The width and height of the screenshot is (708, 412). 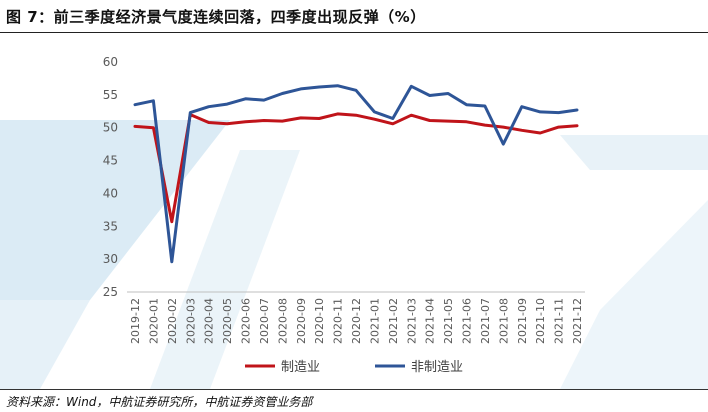 I want to click on y-tick-label: 40, so click(x=110, y=193).